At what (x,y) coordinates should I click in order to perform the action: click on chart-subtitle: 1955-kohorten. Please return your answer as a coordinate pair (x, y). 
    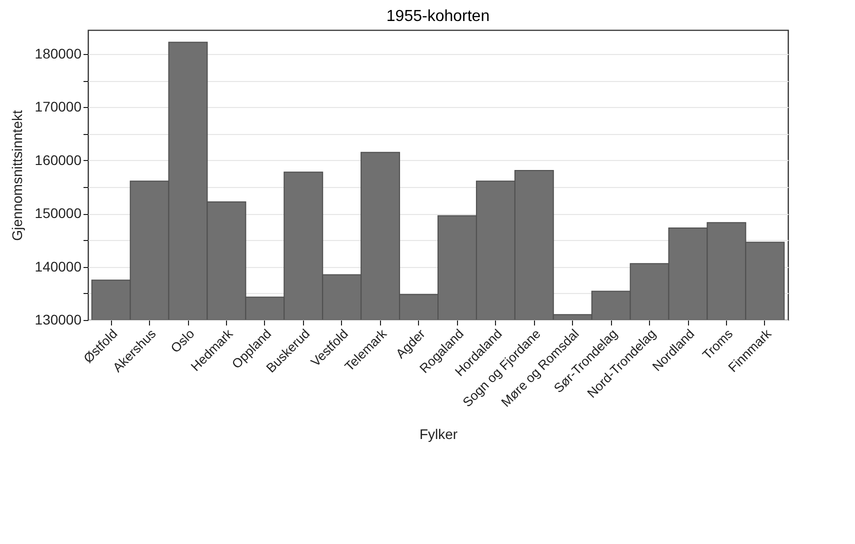
    Looking at the image, I should click on (438, 16).